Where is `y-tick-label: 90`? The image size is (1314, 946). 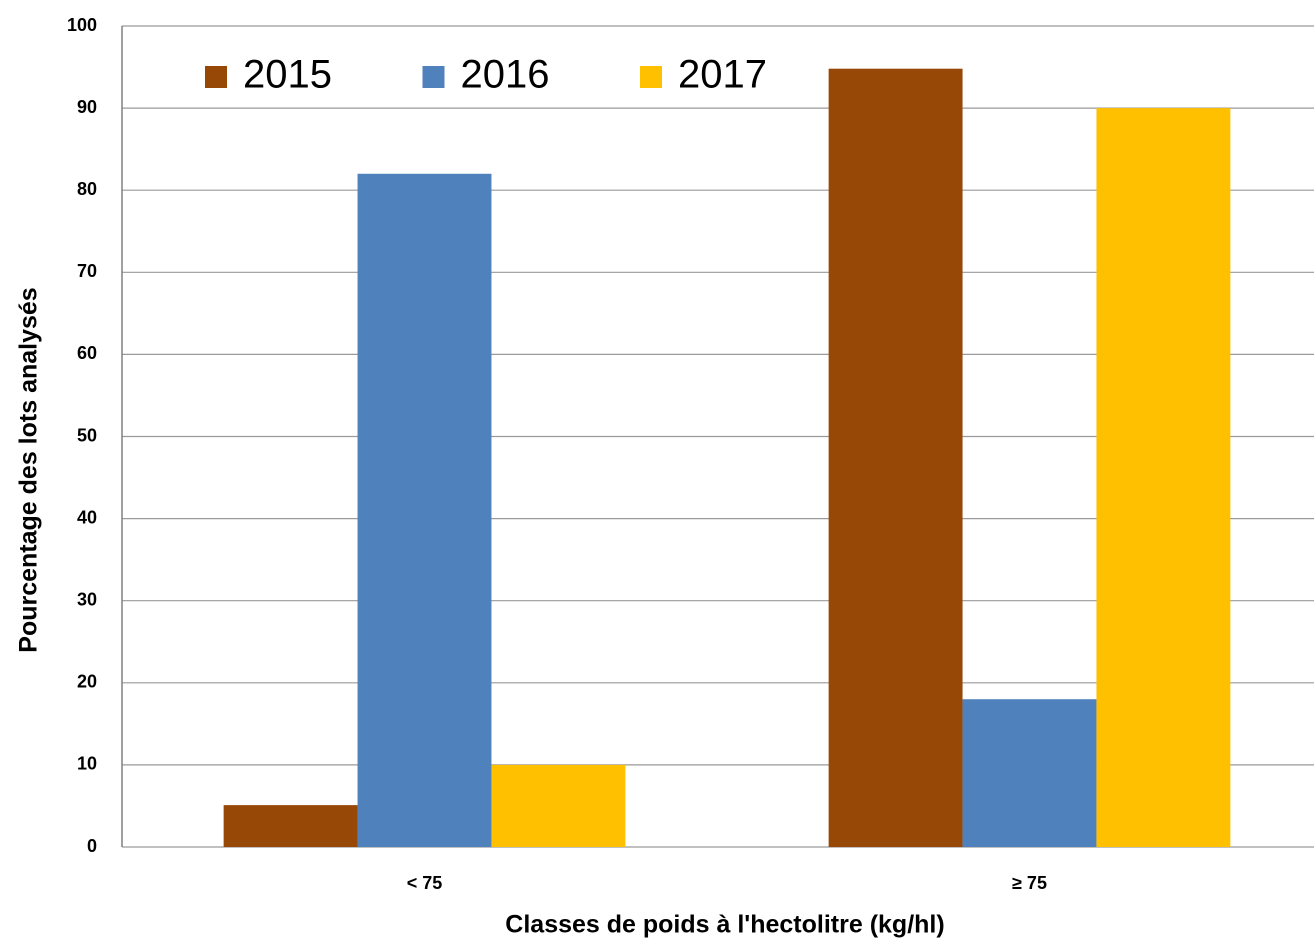
y-tick-label: 90 is located at coordinates (87, 107).